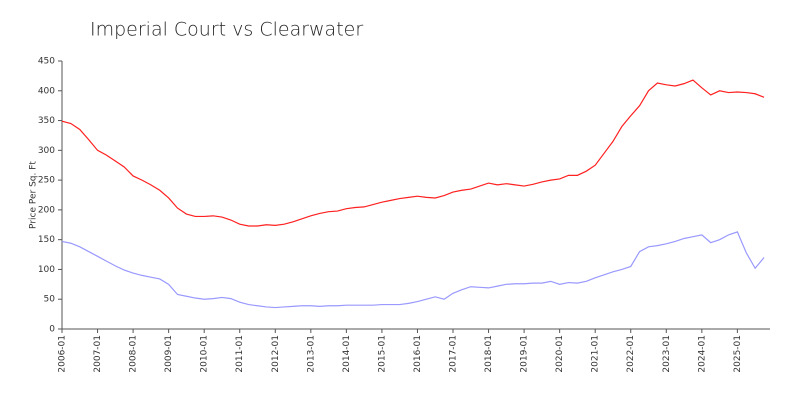  I want to click on x-tick-label: 2013-01, so click(311, 354).